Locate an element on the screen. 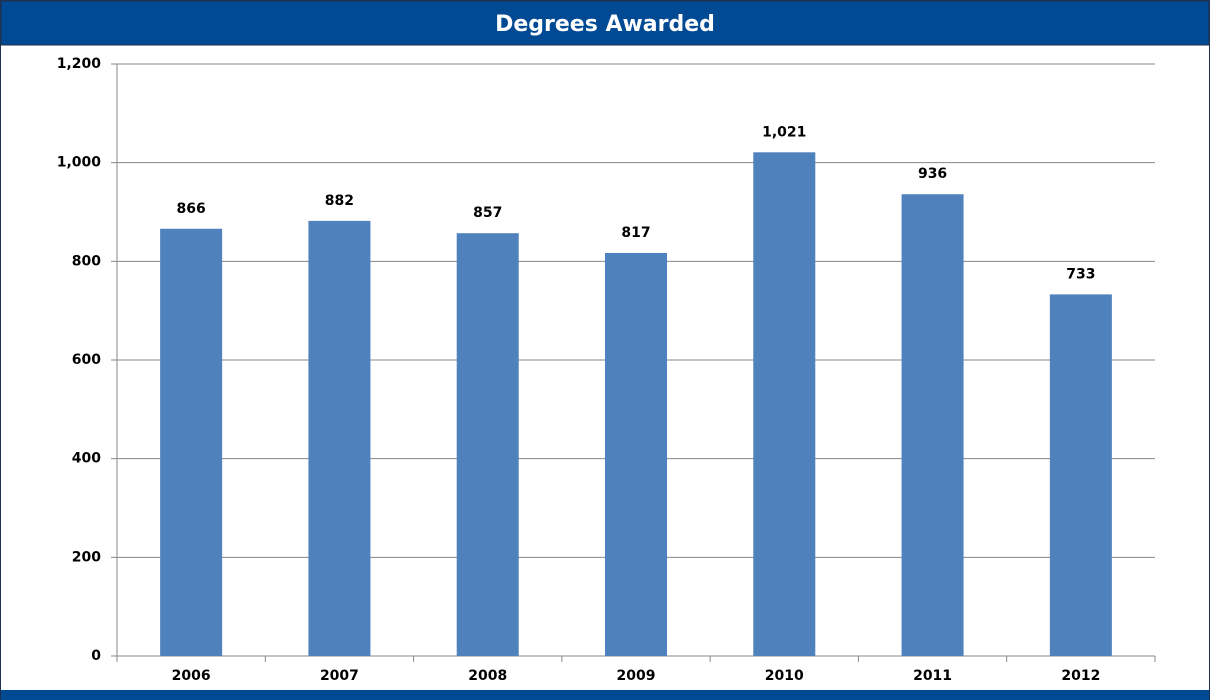 Image resolution: width=1210 pixels, height=700 pixels. data-label: 1,021 is located at coordinates (784, 132).